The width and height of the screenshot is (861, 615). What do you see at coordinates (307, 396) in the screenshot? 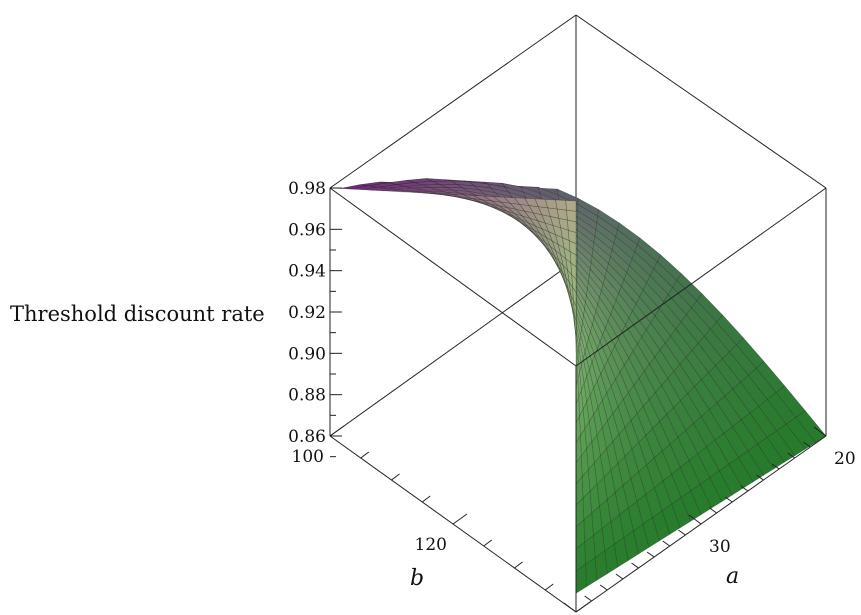
I see `z-tick-label: 0.88` at bounding box center [307, 396].